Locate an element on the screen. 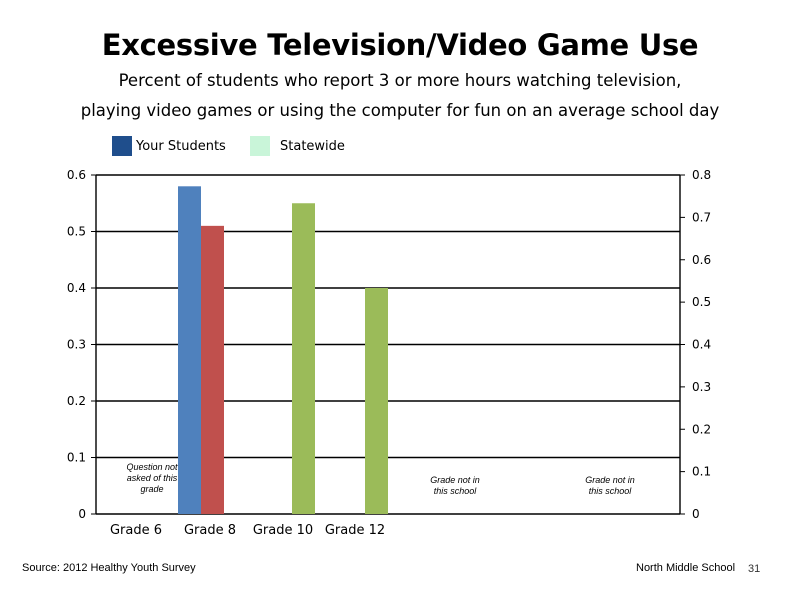  source-note: Source: 2012 Healthy Youth Survey is located at coordinates (109, 568).